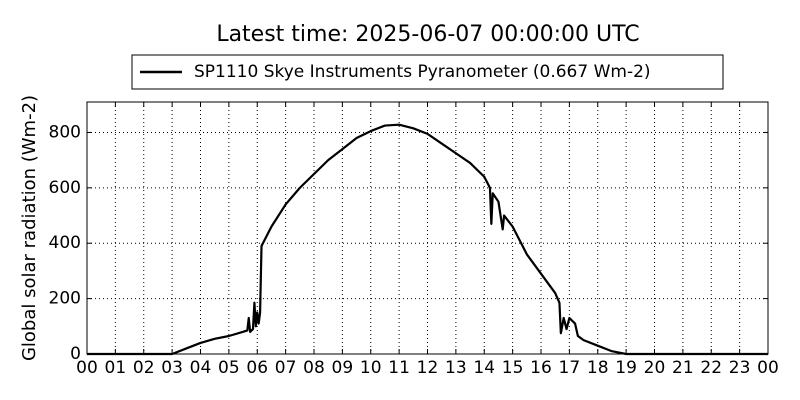 This screenshot has height=400, width=800. I want to click on x-tick-label: 14, so click(484, 368).